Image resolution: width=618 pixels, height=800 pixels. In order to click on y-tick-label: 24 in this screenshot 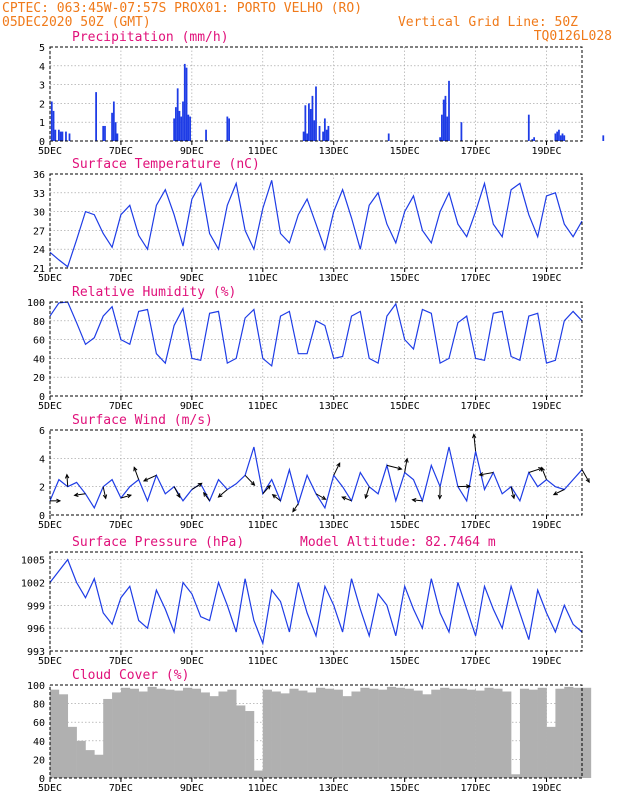, I will do `click(39, 250)`.